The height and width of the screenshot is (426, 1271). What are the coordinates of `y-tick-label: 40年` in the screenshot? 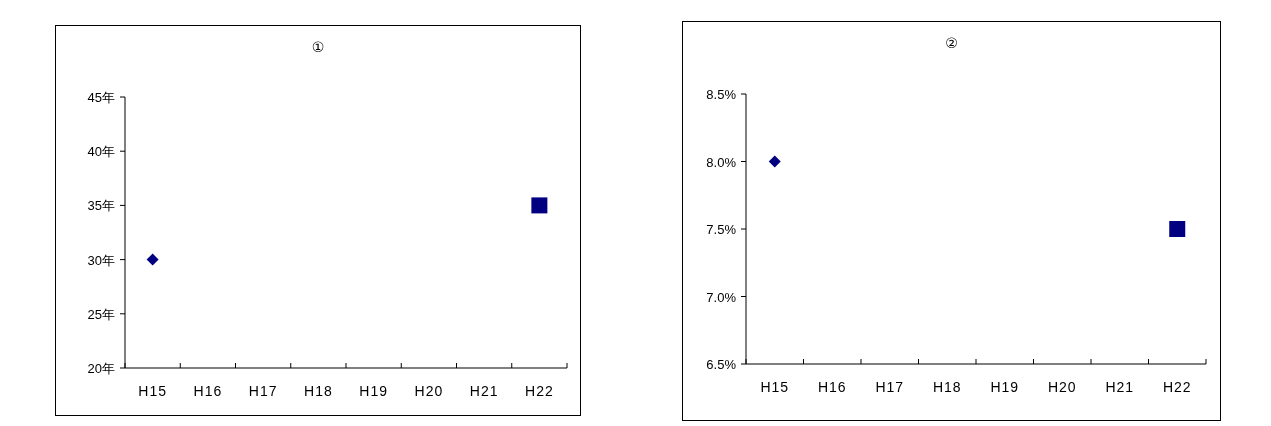 It's located at (101, 152).